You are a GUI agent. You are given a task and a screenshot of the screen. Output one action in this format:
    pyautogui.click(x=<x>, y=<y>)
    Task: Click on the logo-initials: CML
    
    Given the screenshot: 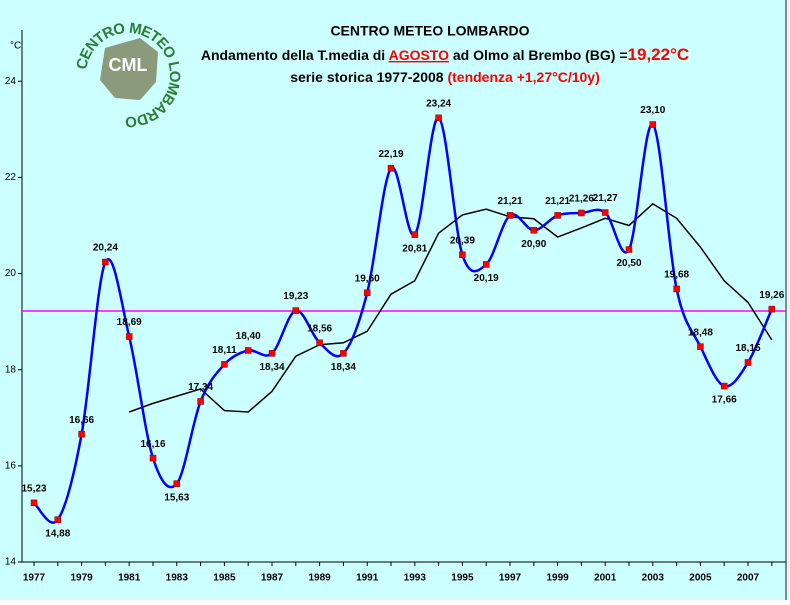 What is the action you would take?
    pyautogui.click(x=128, y=65)
    